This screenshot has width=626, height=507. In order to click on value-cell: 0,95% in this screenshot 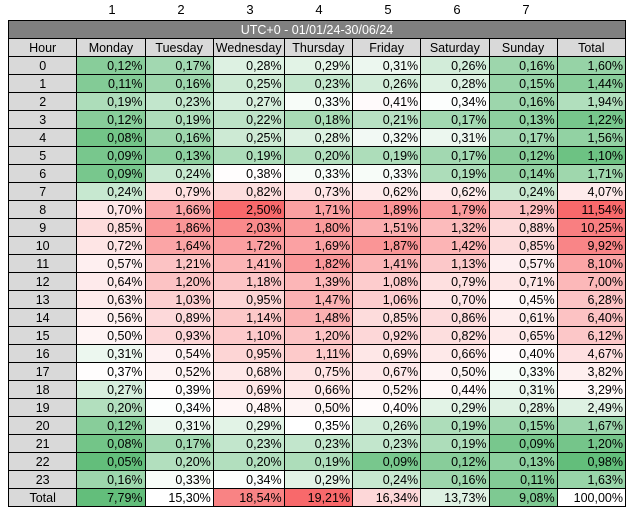, I will do `click(248, 353)`.